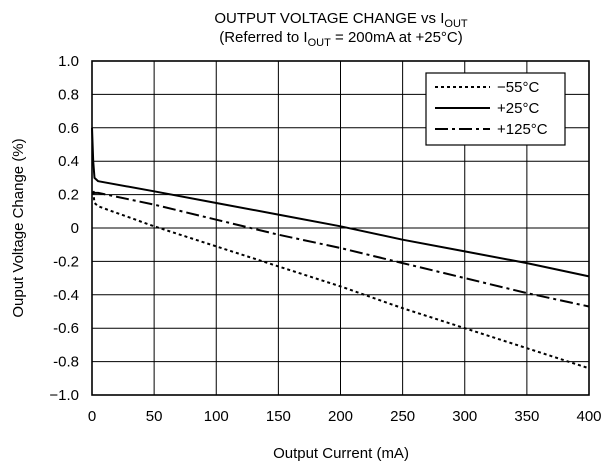  I want to click on chart-subtitle-part-3: = 200mA at +25°C), so click(397, 37).